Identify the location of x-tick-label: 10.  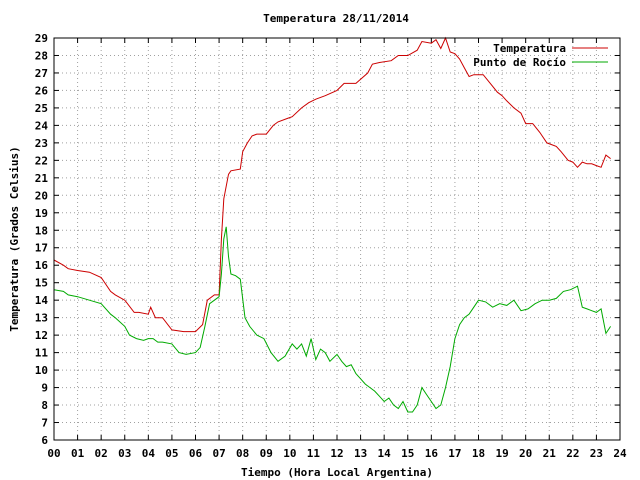
(289, 453).